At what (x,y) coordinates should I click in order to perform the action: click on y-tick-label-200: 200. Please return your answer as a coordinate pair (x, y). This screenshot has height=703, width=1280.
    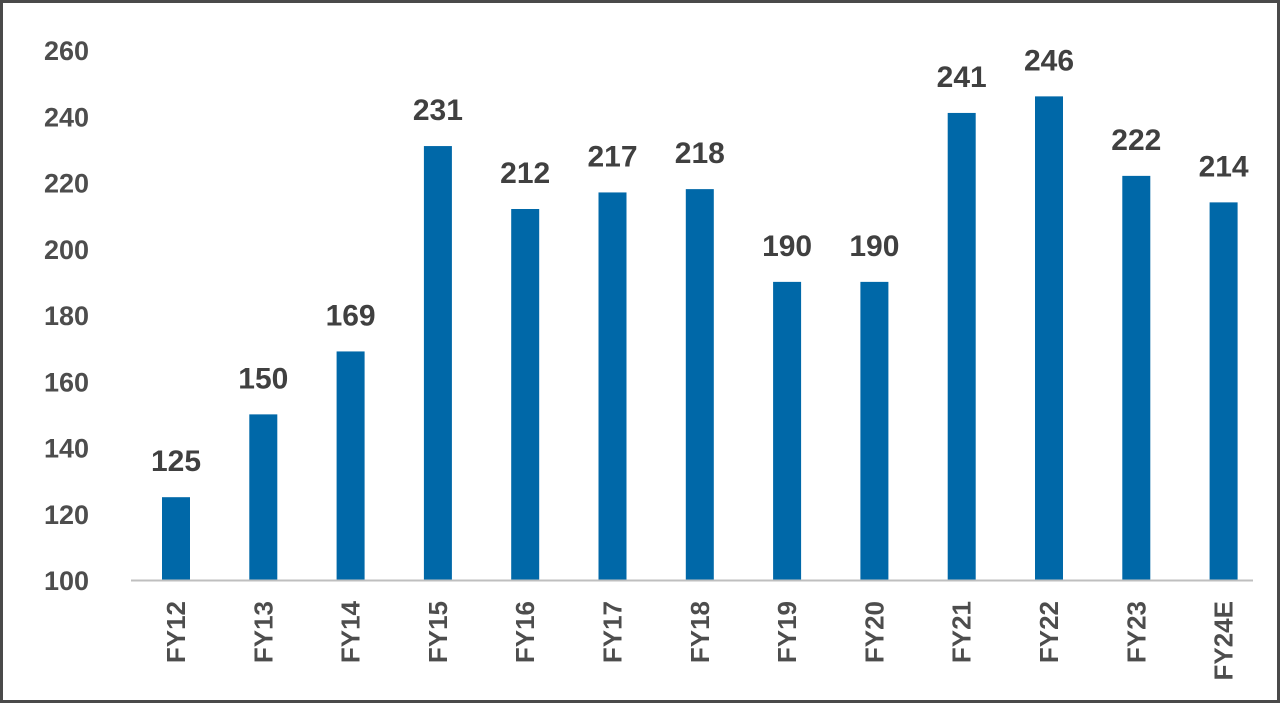
    Looking at the image, I should click on (66, 250).